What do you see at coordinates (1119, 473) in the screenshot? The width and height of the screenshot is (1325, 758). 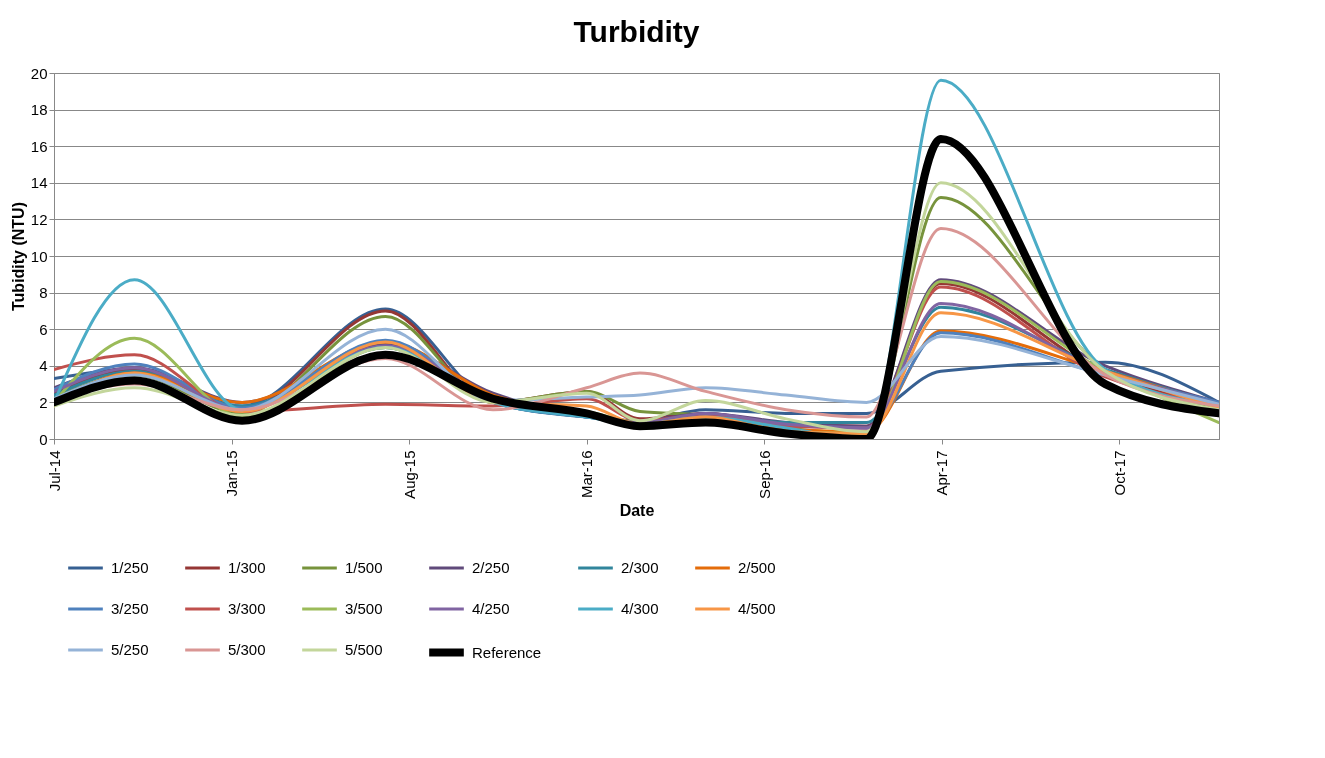 I see `x-tick-label: Oct-17` at bounding box center [1119, 473].